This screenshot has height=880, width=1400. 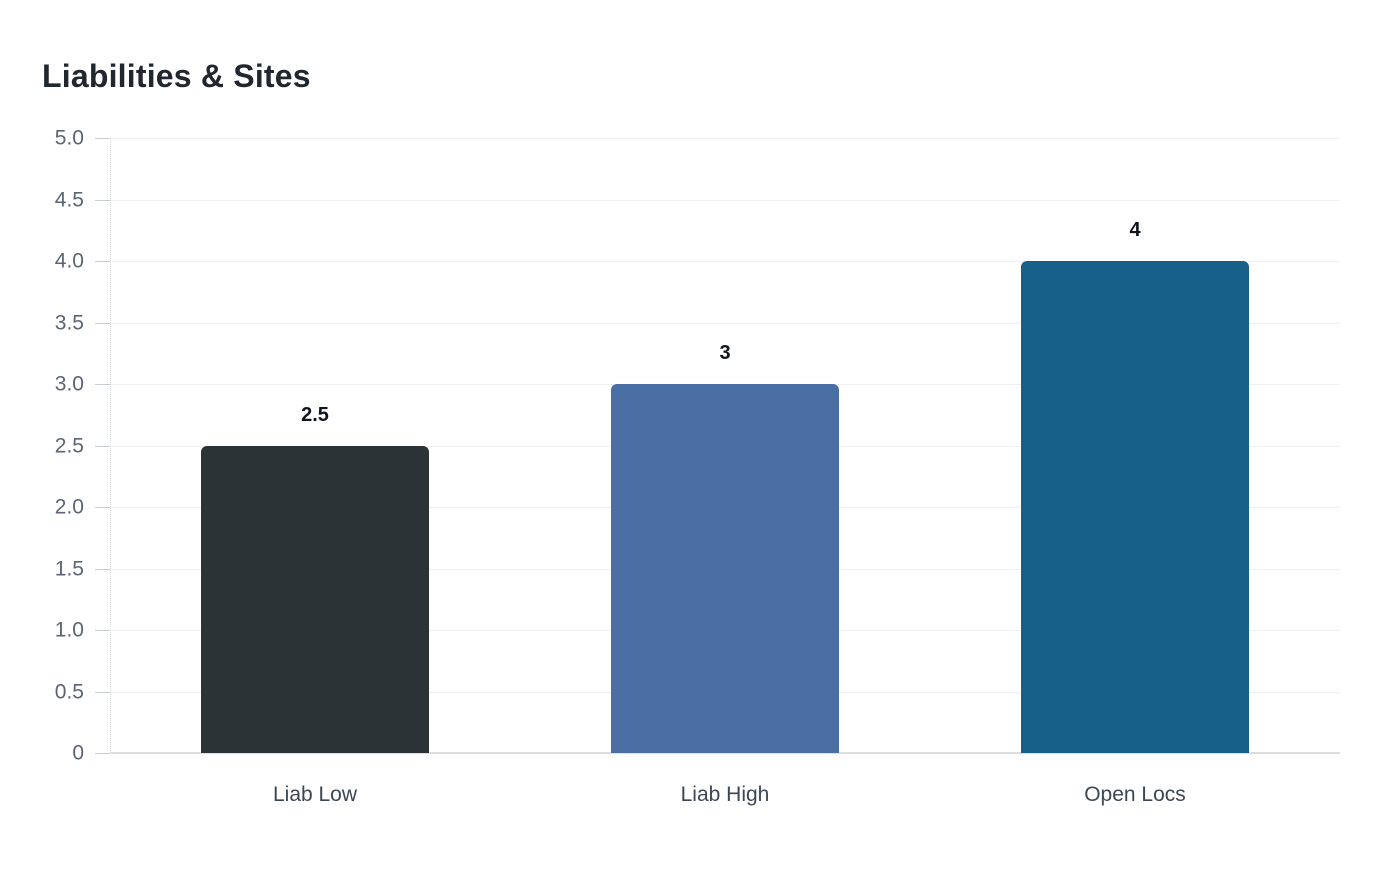 I want to click on y-tick-label: 4.5, so click(x=69, y=199).